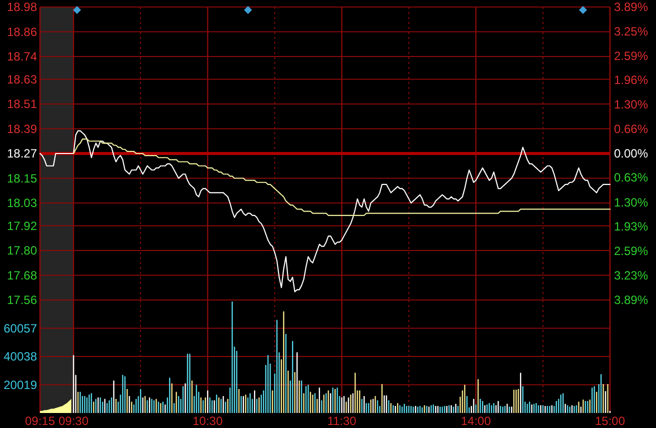 The height and width of the screenshot is (428, 656). What do you see at coordinates (22, 31) in the screenshot?
I see `y-tick-label: 18.86` at bounding box center [22, 31].